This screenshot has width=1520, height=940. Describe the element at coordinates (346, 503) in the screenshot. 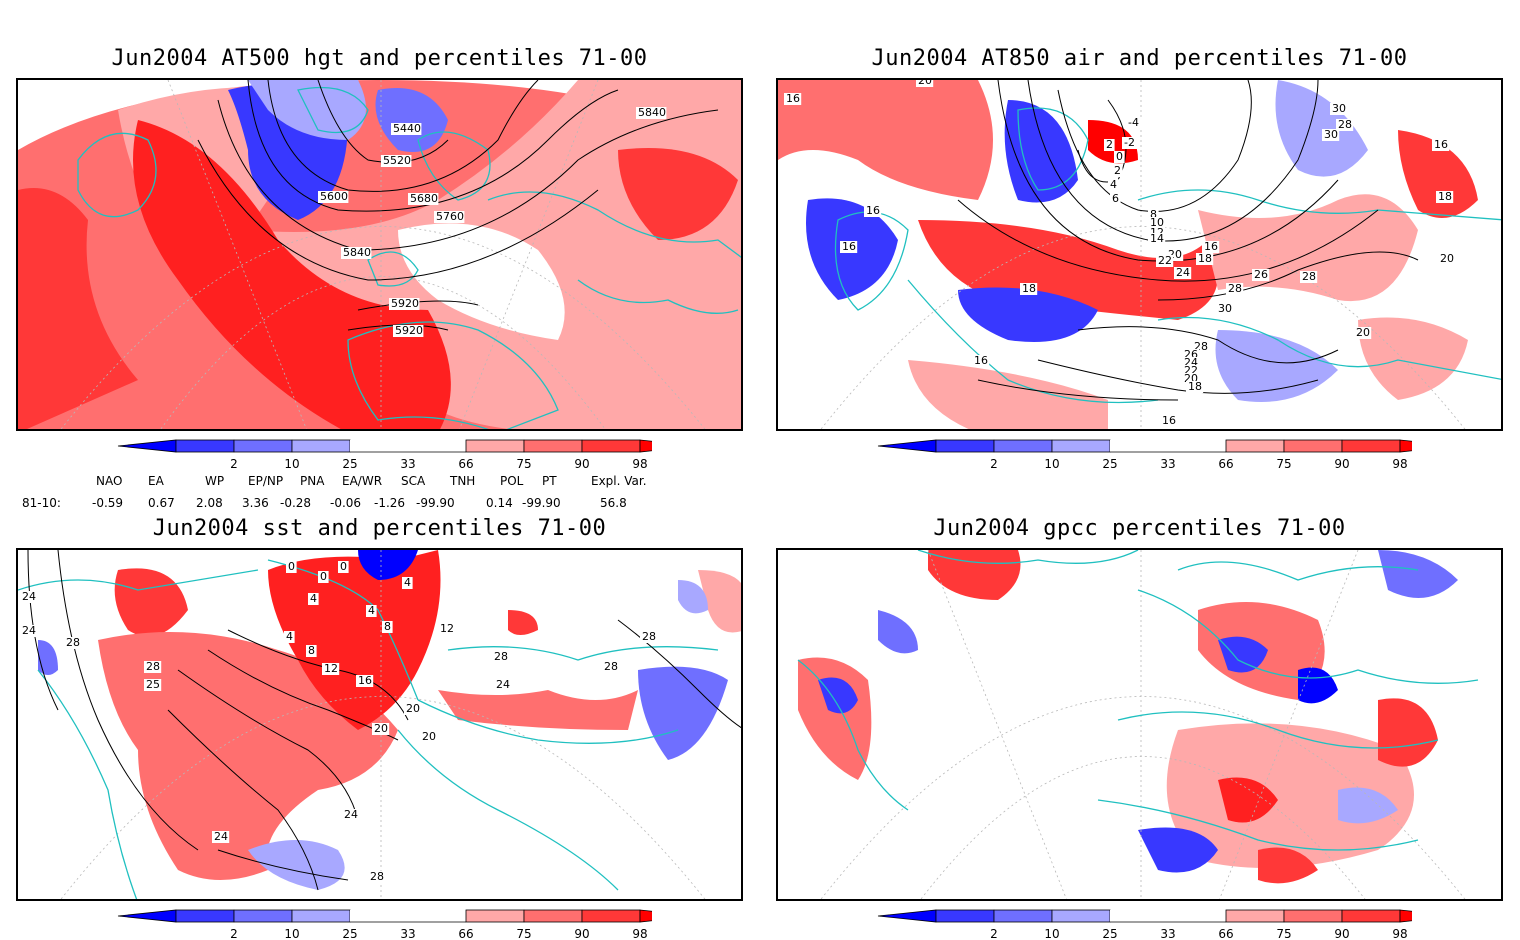

I see `index-value-eawr: -0.06` at that location.